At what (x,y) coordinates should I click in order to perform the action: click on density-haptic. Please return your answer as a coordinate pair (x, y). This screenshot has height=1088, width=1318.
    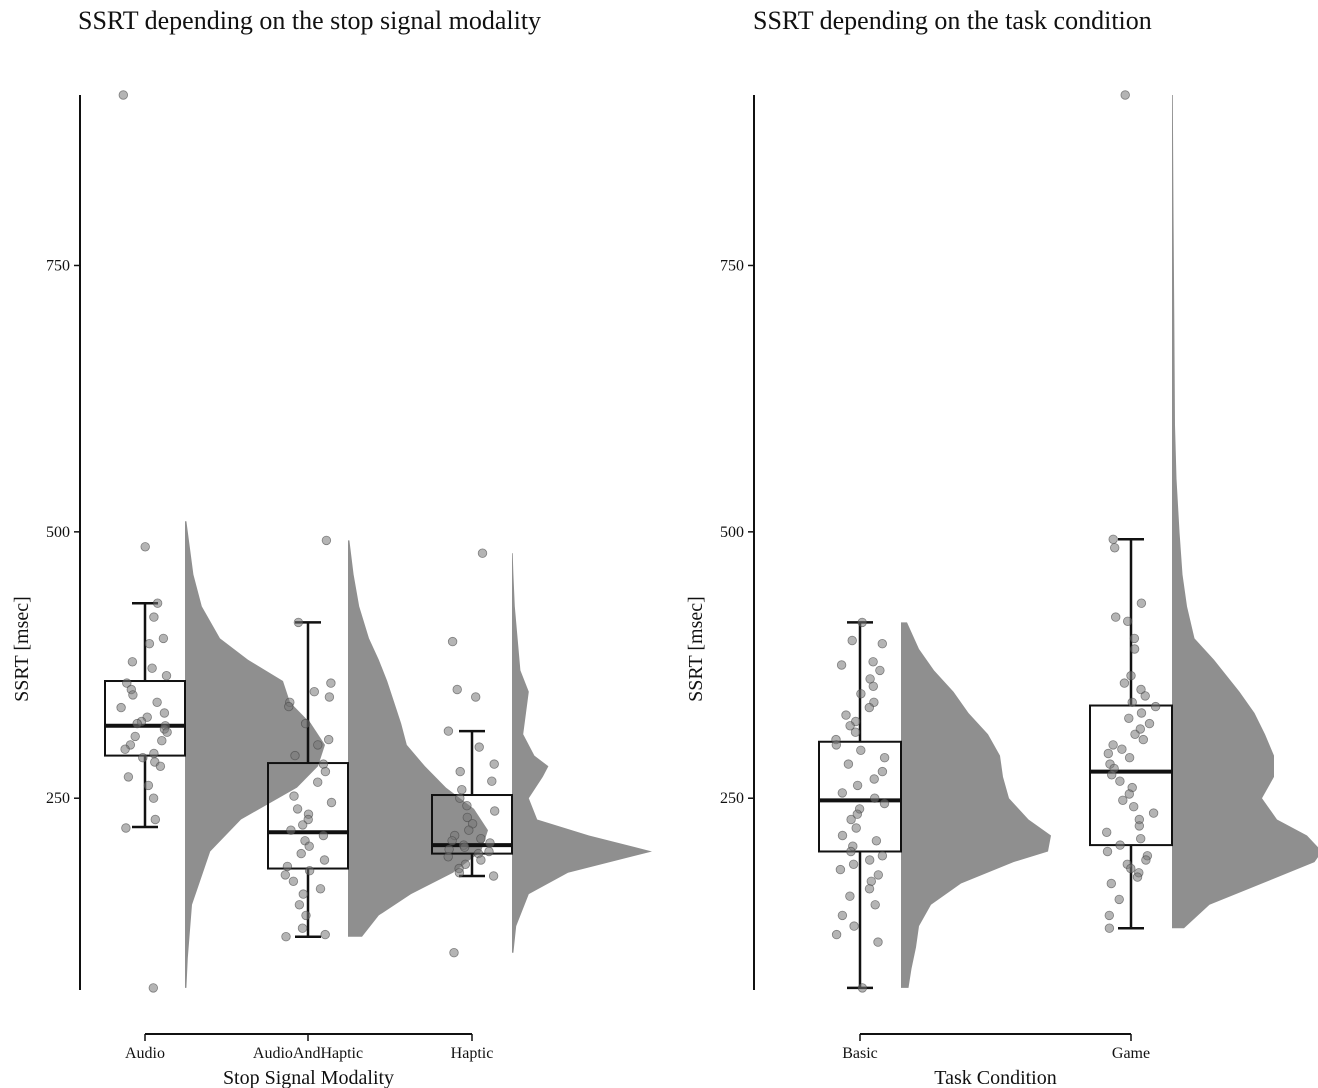
    Looking at the image, I should click on (582, 753).